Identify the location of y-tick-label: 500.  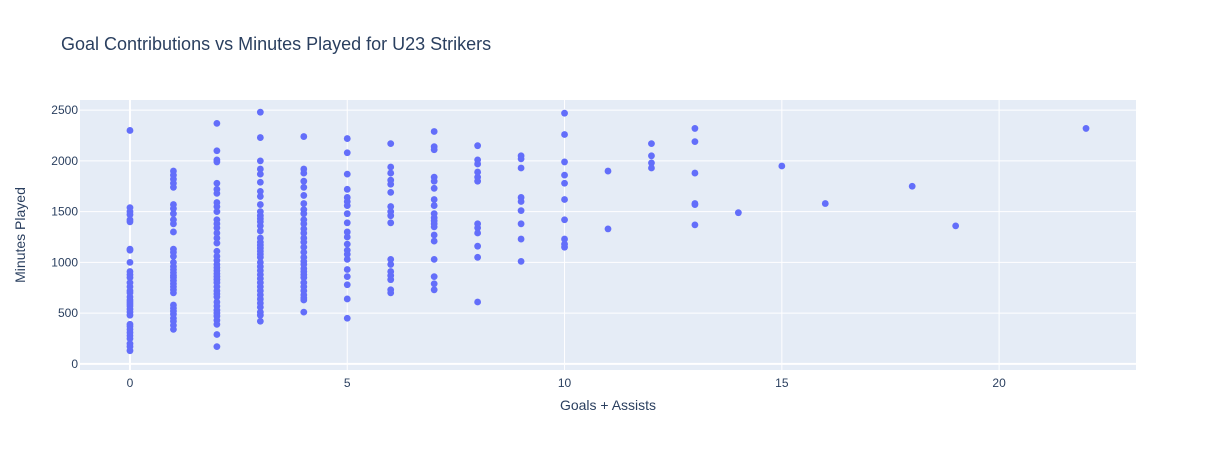
(68, 313).